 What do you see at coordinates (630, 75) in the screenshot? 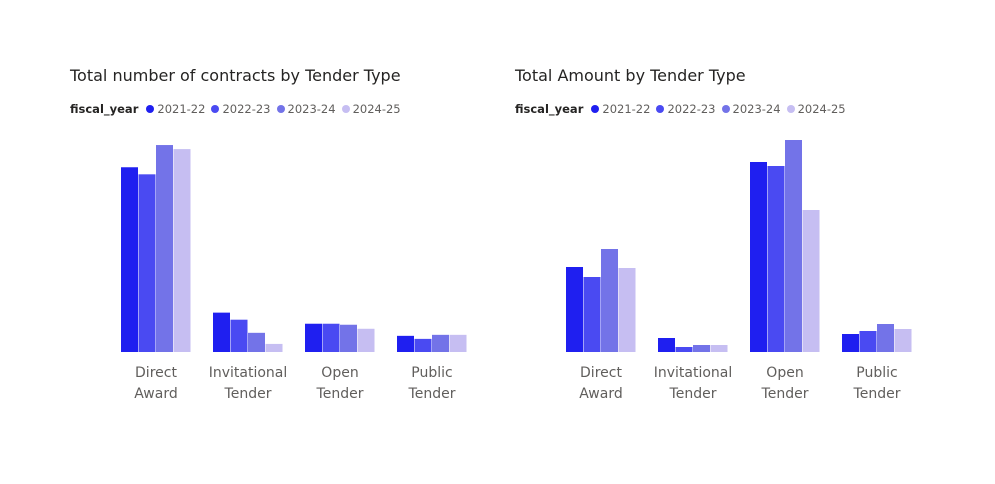
I see `chart-title: Total Amount by Tender Type` at bounding box center [630, 75].